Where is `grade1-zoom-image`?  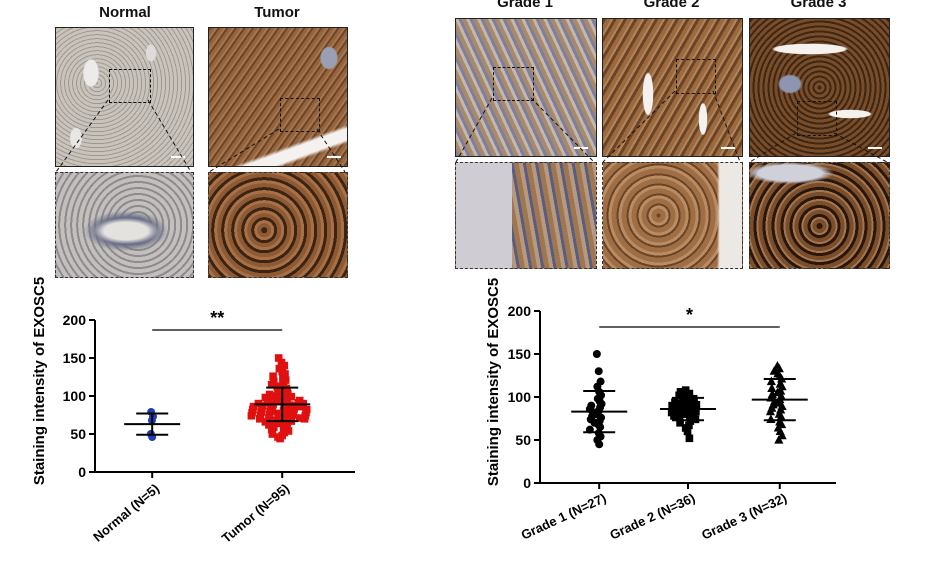
grade1-zoom-image is located at coordinates (526, 215).